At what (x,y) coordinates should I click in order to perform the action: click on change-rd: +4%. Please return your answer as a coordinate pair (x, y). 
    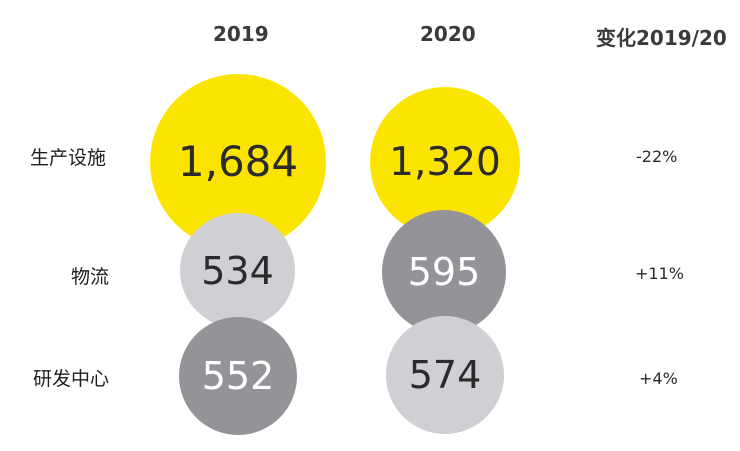
    Looking at the image, I should click on (658, 378).